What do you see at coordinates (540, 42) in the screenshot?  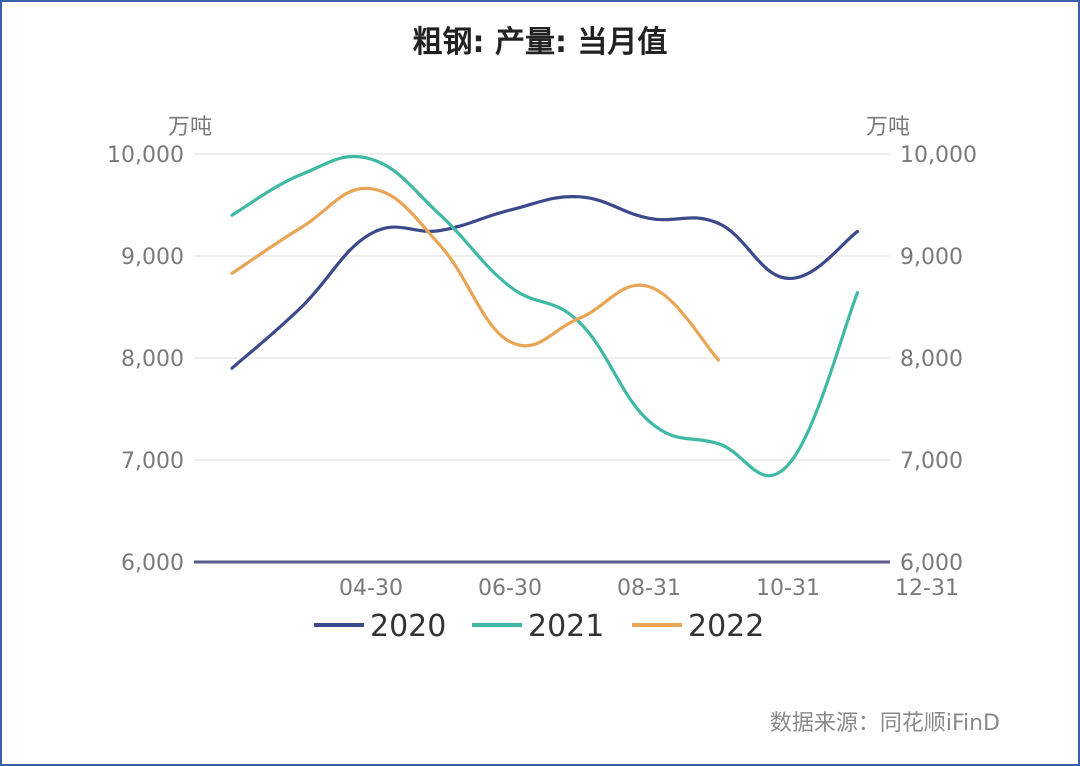 I see `chart-title: 粗钢: 产量: 当月值` at bounding box center [540, 42].